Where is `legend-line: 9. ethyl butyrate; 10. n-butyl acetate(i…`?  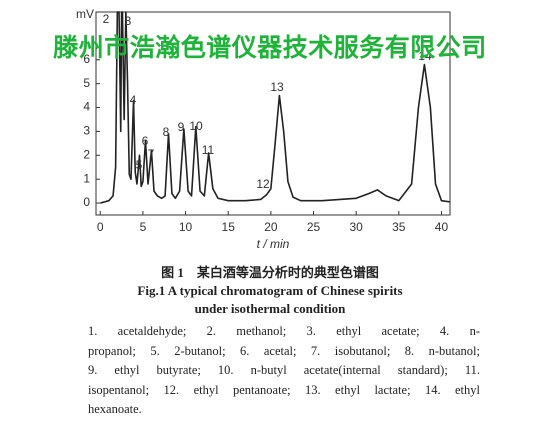 legend-line: 9. ethyl butyrate; 10. n-butyl acetate(i… is located at coordinates (284, 370).